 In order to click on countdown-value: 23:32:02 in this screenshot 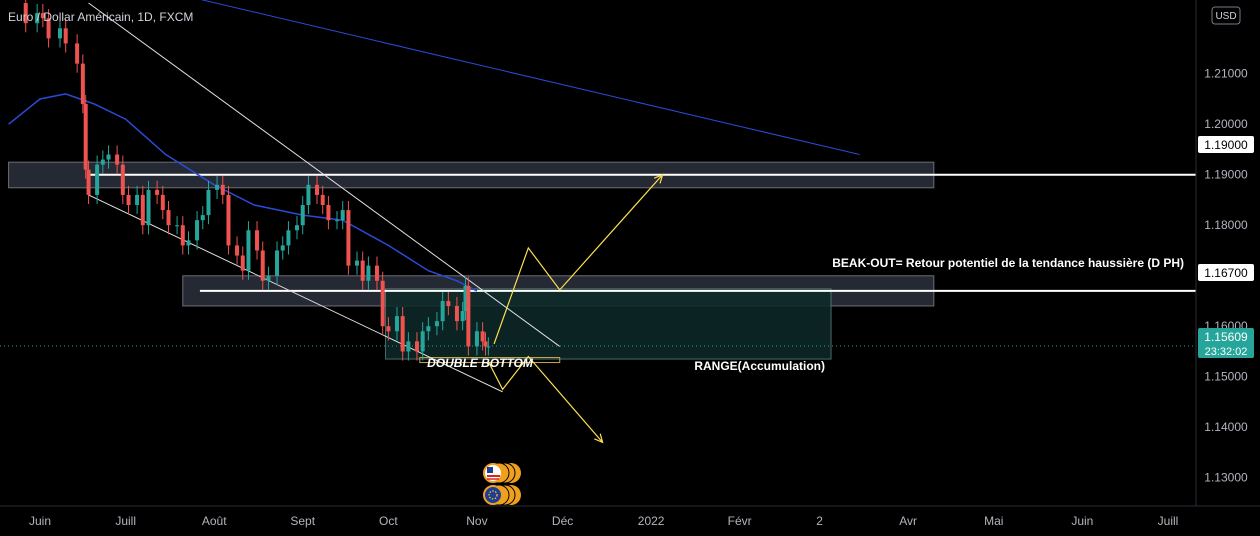, I will do `click(1226, 352)`.